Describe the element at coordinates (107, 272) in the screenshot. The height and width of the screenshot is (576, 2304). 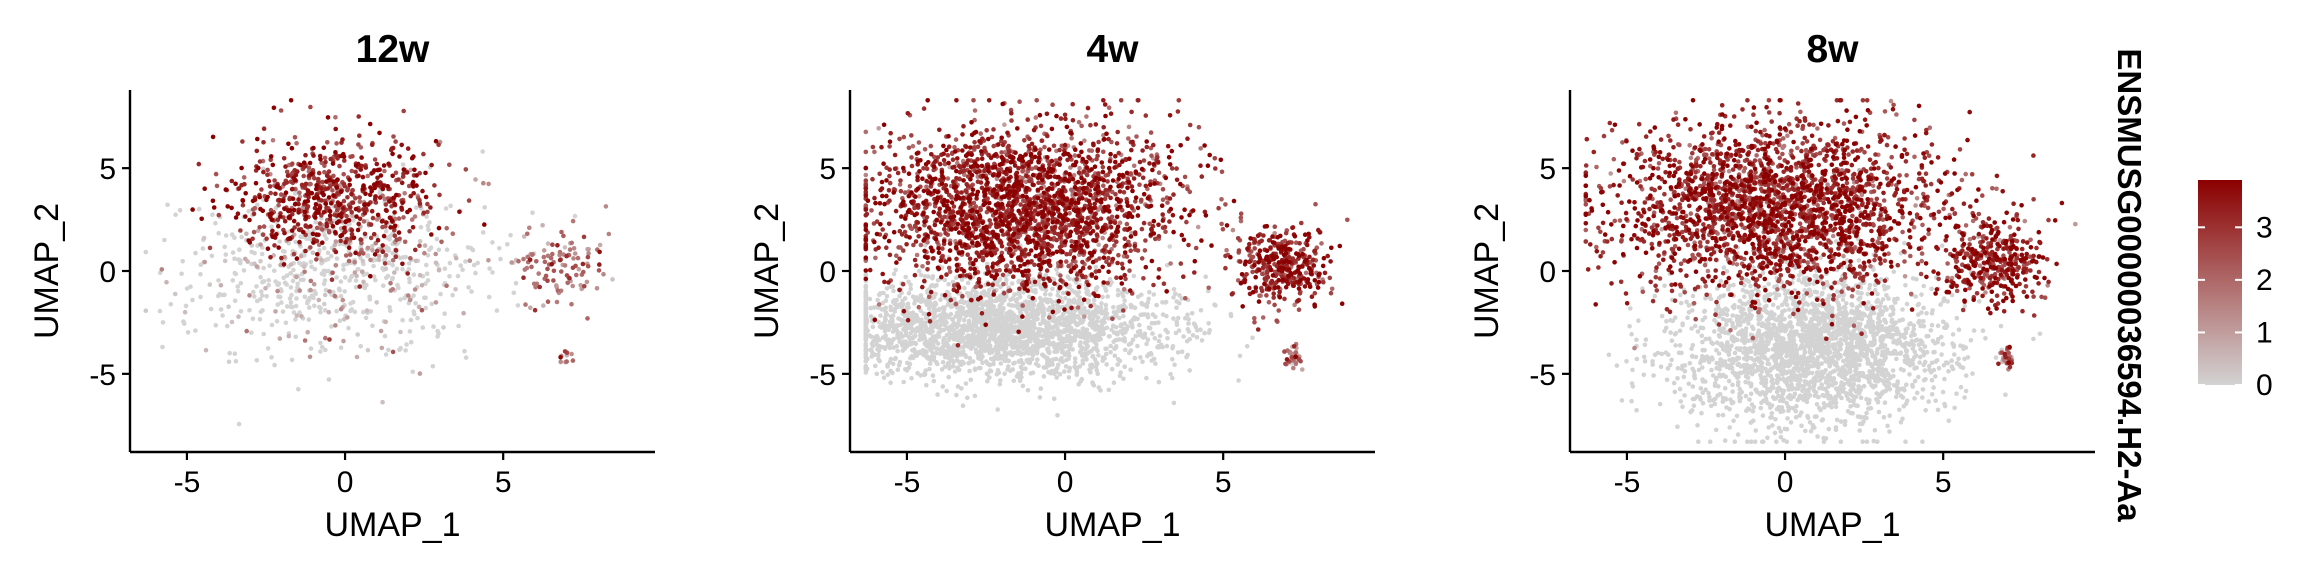
I see `y-tick-label: 0` at that location.